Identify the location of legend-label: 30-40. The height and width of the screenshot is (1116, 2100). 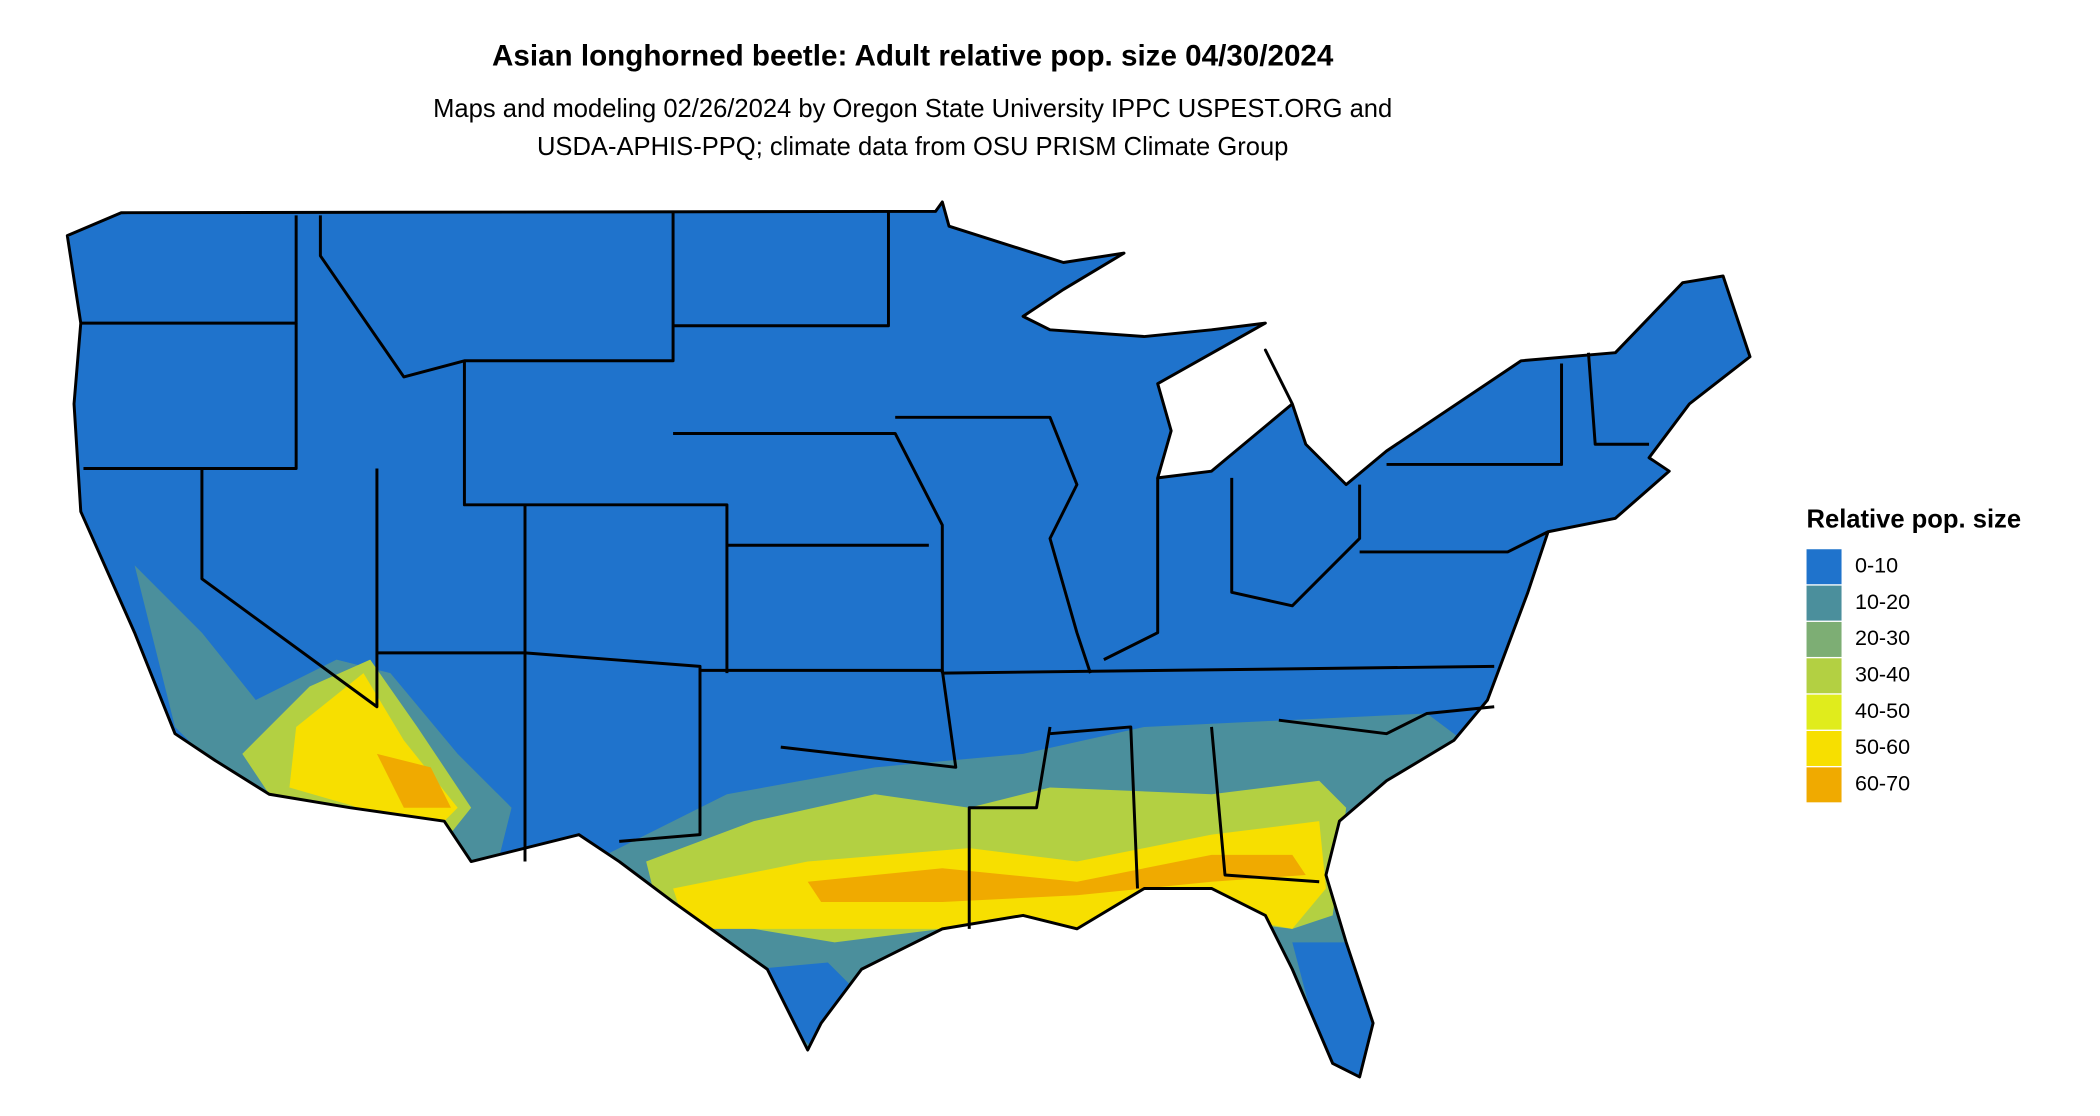
(1882, 674).